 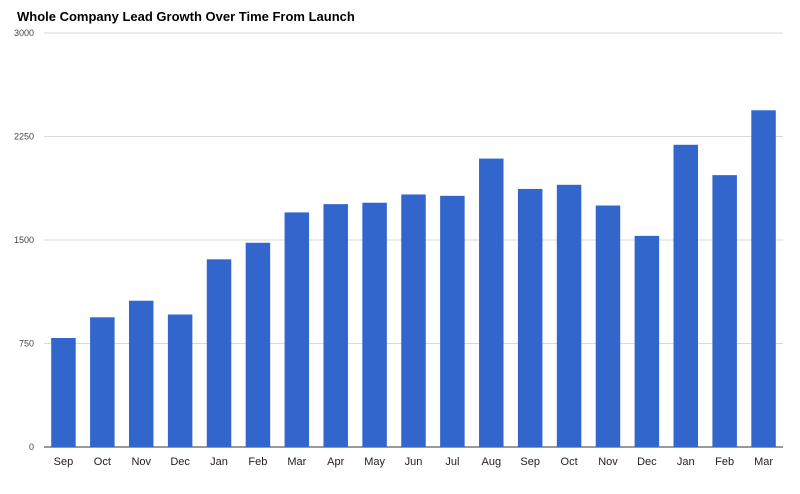 What do you see at coordinates (452, 462) in the screenshot?
I see `x-tick-label: Jul` at bounding box center [452, 462].